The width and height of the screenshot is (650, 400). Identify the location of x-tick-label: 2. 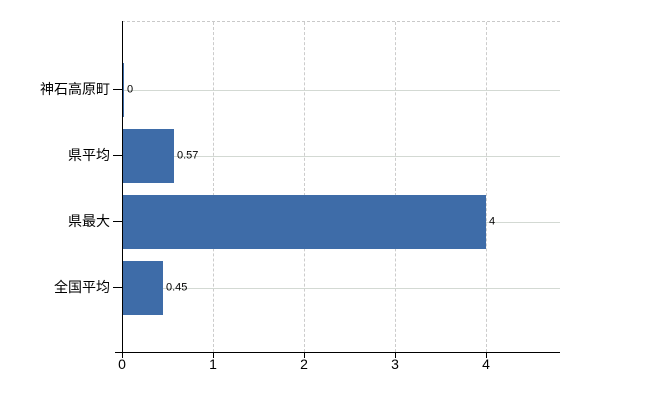
(304, 364).